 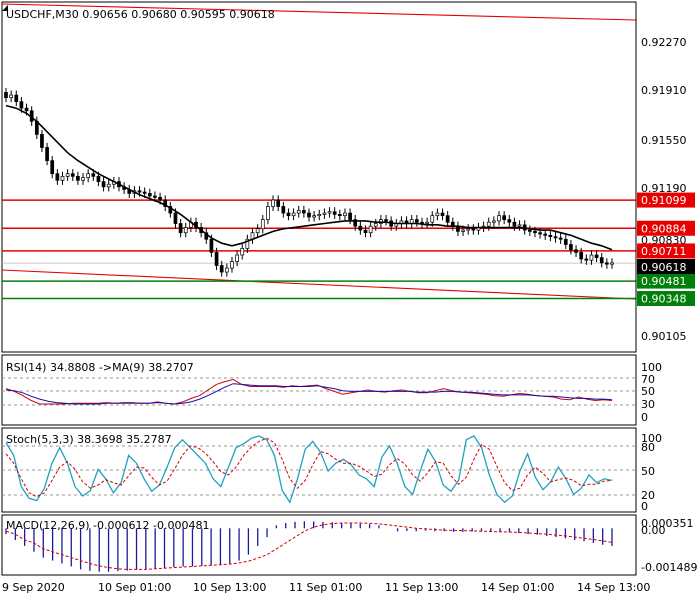 I want to click on rsi-tick: 30, so click(x=648, y=404).